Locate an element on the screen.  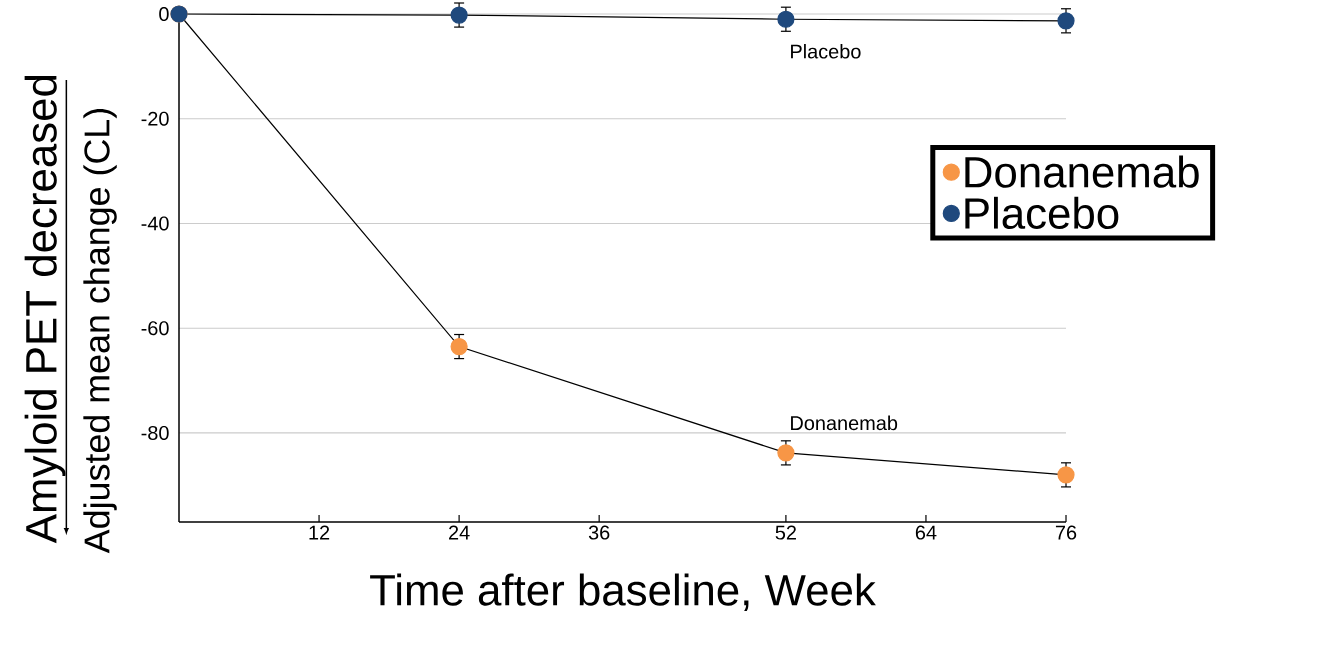
x-tick-label: 36 is located at coordinates (599, 532).